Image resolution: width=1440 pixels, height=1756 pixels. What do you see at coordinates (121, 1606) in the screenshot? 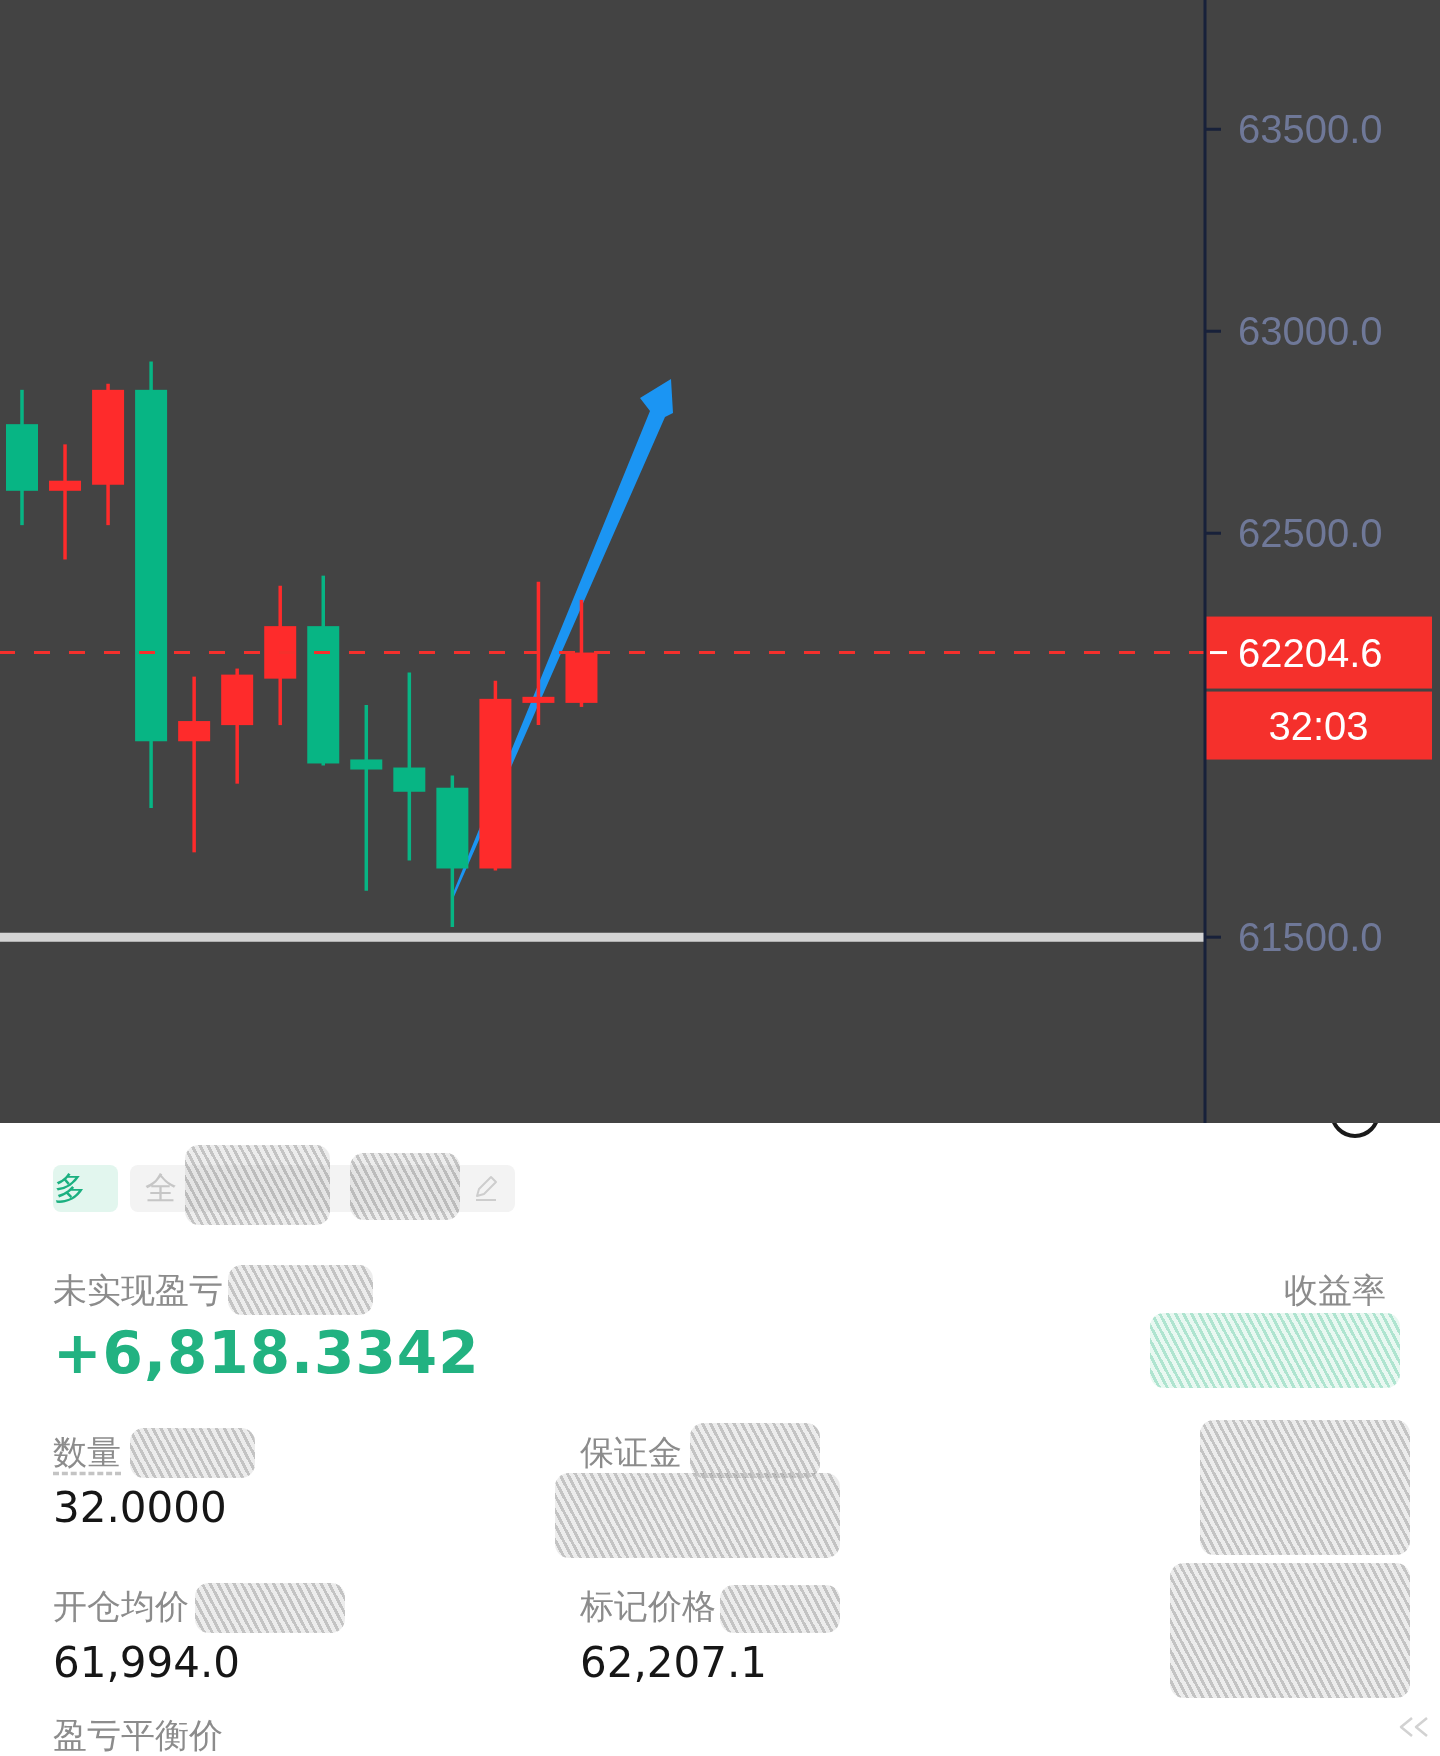
I see `text: 开仓均价` at bounding box center [121, 1606].